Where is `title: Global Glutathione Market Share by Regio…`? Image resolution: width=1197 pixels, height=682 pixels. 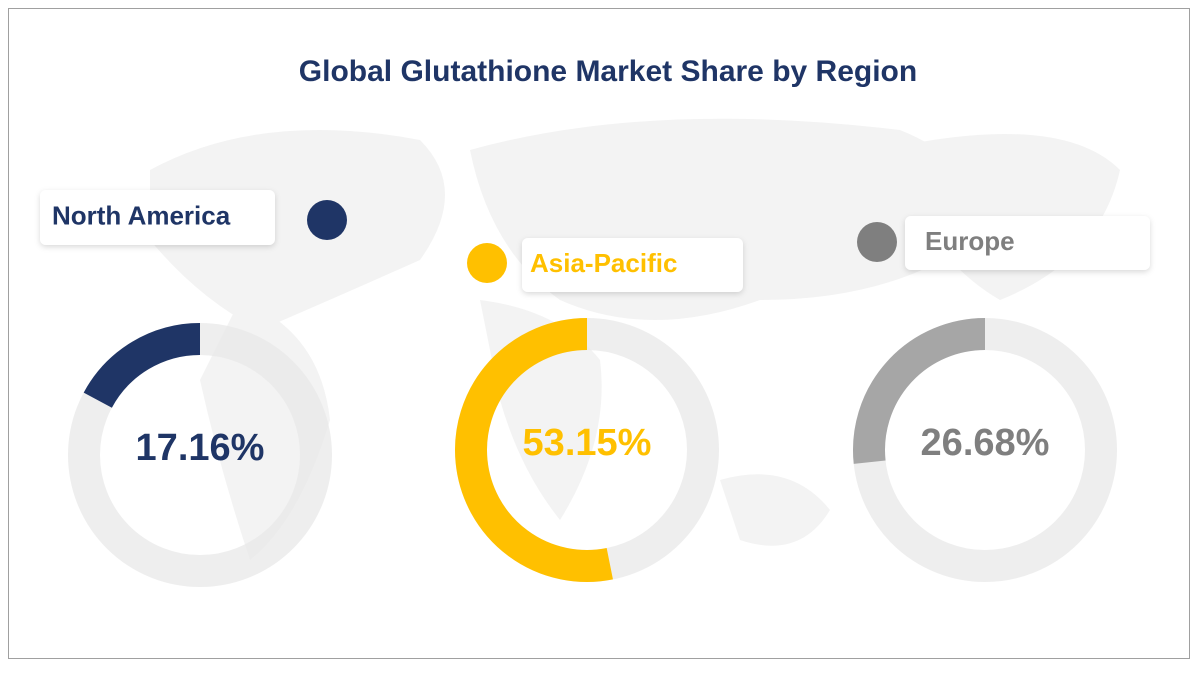 title: Global Glutathione Market Share by Regio… is located at coordinates (608, 71).